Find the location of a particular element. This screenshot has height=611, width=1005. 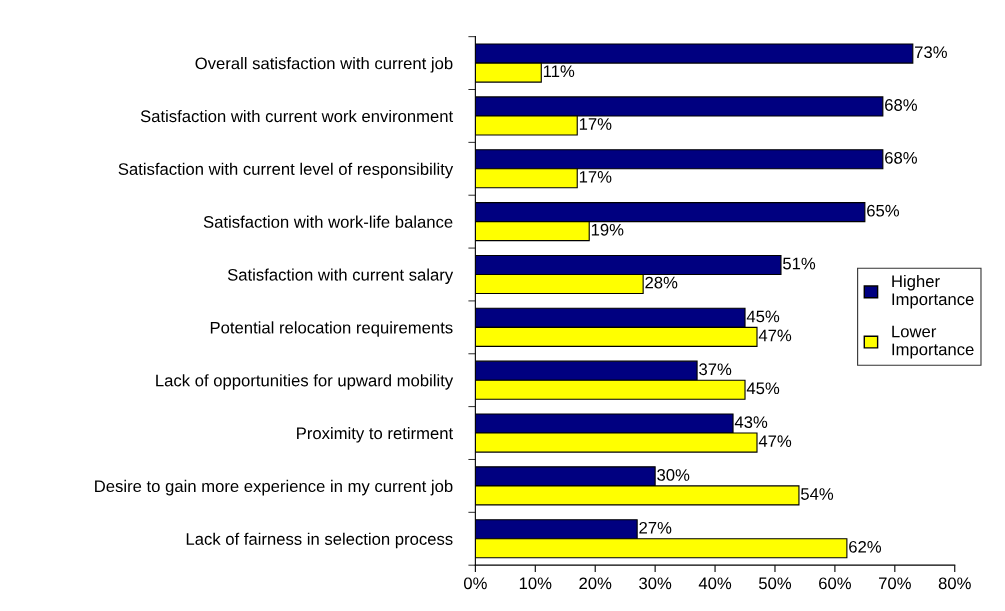

data-label: 28% is located at coordinates (661, 282).